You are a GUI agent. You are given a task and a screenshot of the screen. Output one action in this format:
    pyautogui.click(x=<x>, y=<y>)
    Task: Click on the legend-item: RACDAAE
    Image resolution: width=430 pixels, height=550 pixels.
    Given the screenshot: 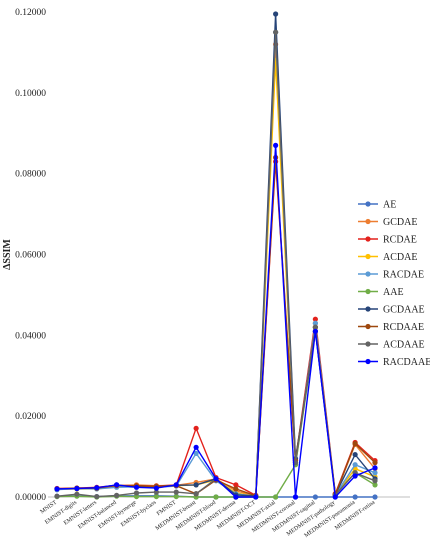 What is the action you would take?
    pyautogui.click(x=394, y=362)
    